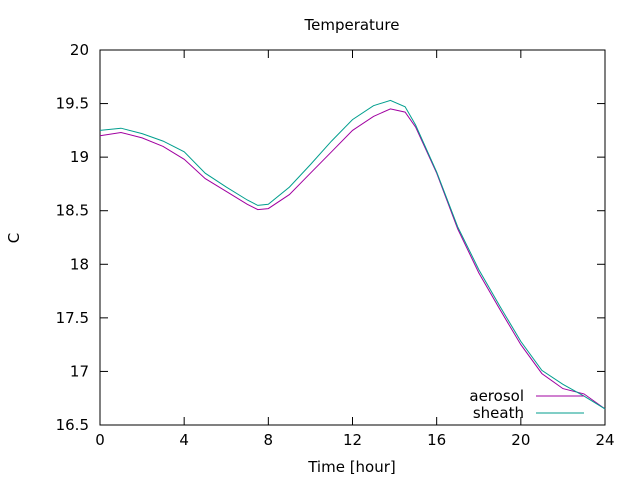 The width and height of the screenshot is (640, 480). I want to click on y-tick-label: 17.5, so click(72, 318).